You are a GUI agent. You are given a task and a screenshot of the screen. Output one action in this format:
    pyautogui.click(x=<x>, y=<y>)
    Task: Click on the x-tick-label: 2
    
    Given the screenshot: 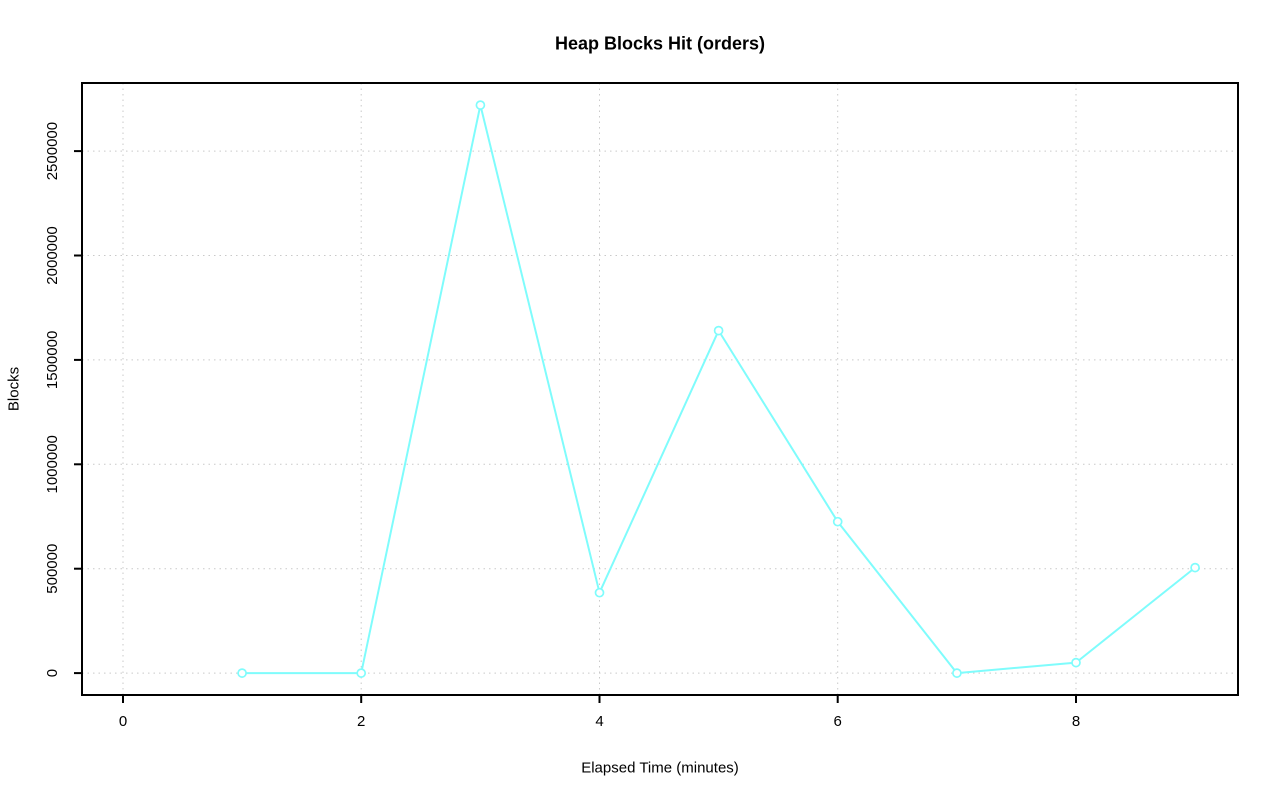 What is the action you would take?
    pyautogui.click(x=361, y=721)
    